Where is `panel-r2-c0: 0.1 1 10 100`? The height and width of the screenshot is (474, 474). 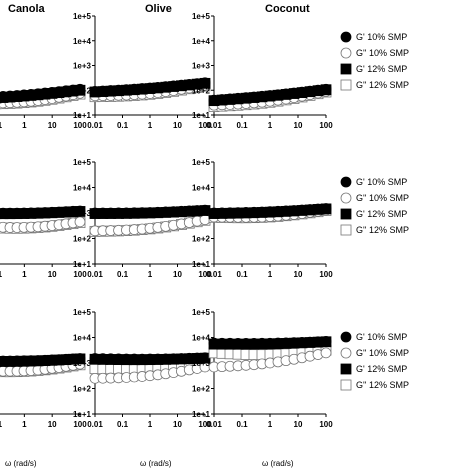 panel-r2-c0: 0.1 1 10 100 is located at coordinates (43, 391).